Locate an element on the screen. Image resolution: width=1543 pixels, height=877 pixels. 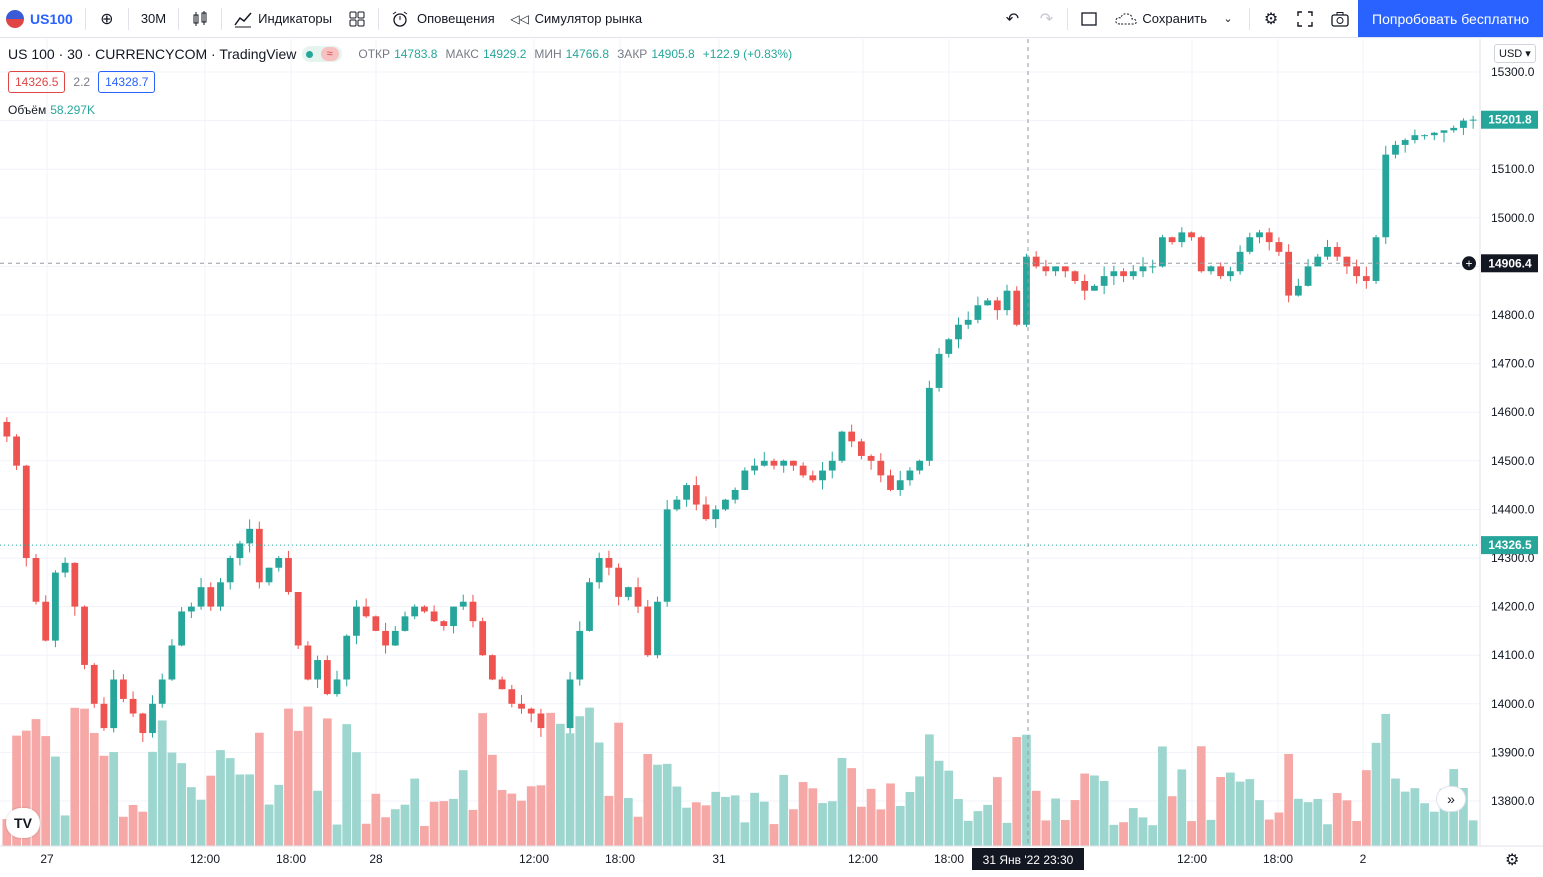
market-status-badge: ≈ is located at coordinates (322, 54).